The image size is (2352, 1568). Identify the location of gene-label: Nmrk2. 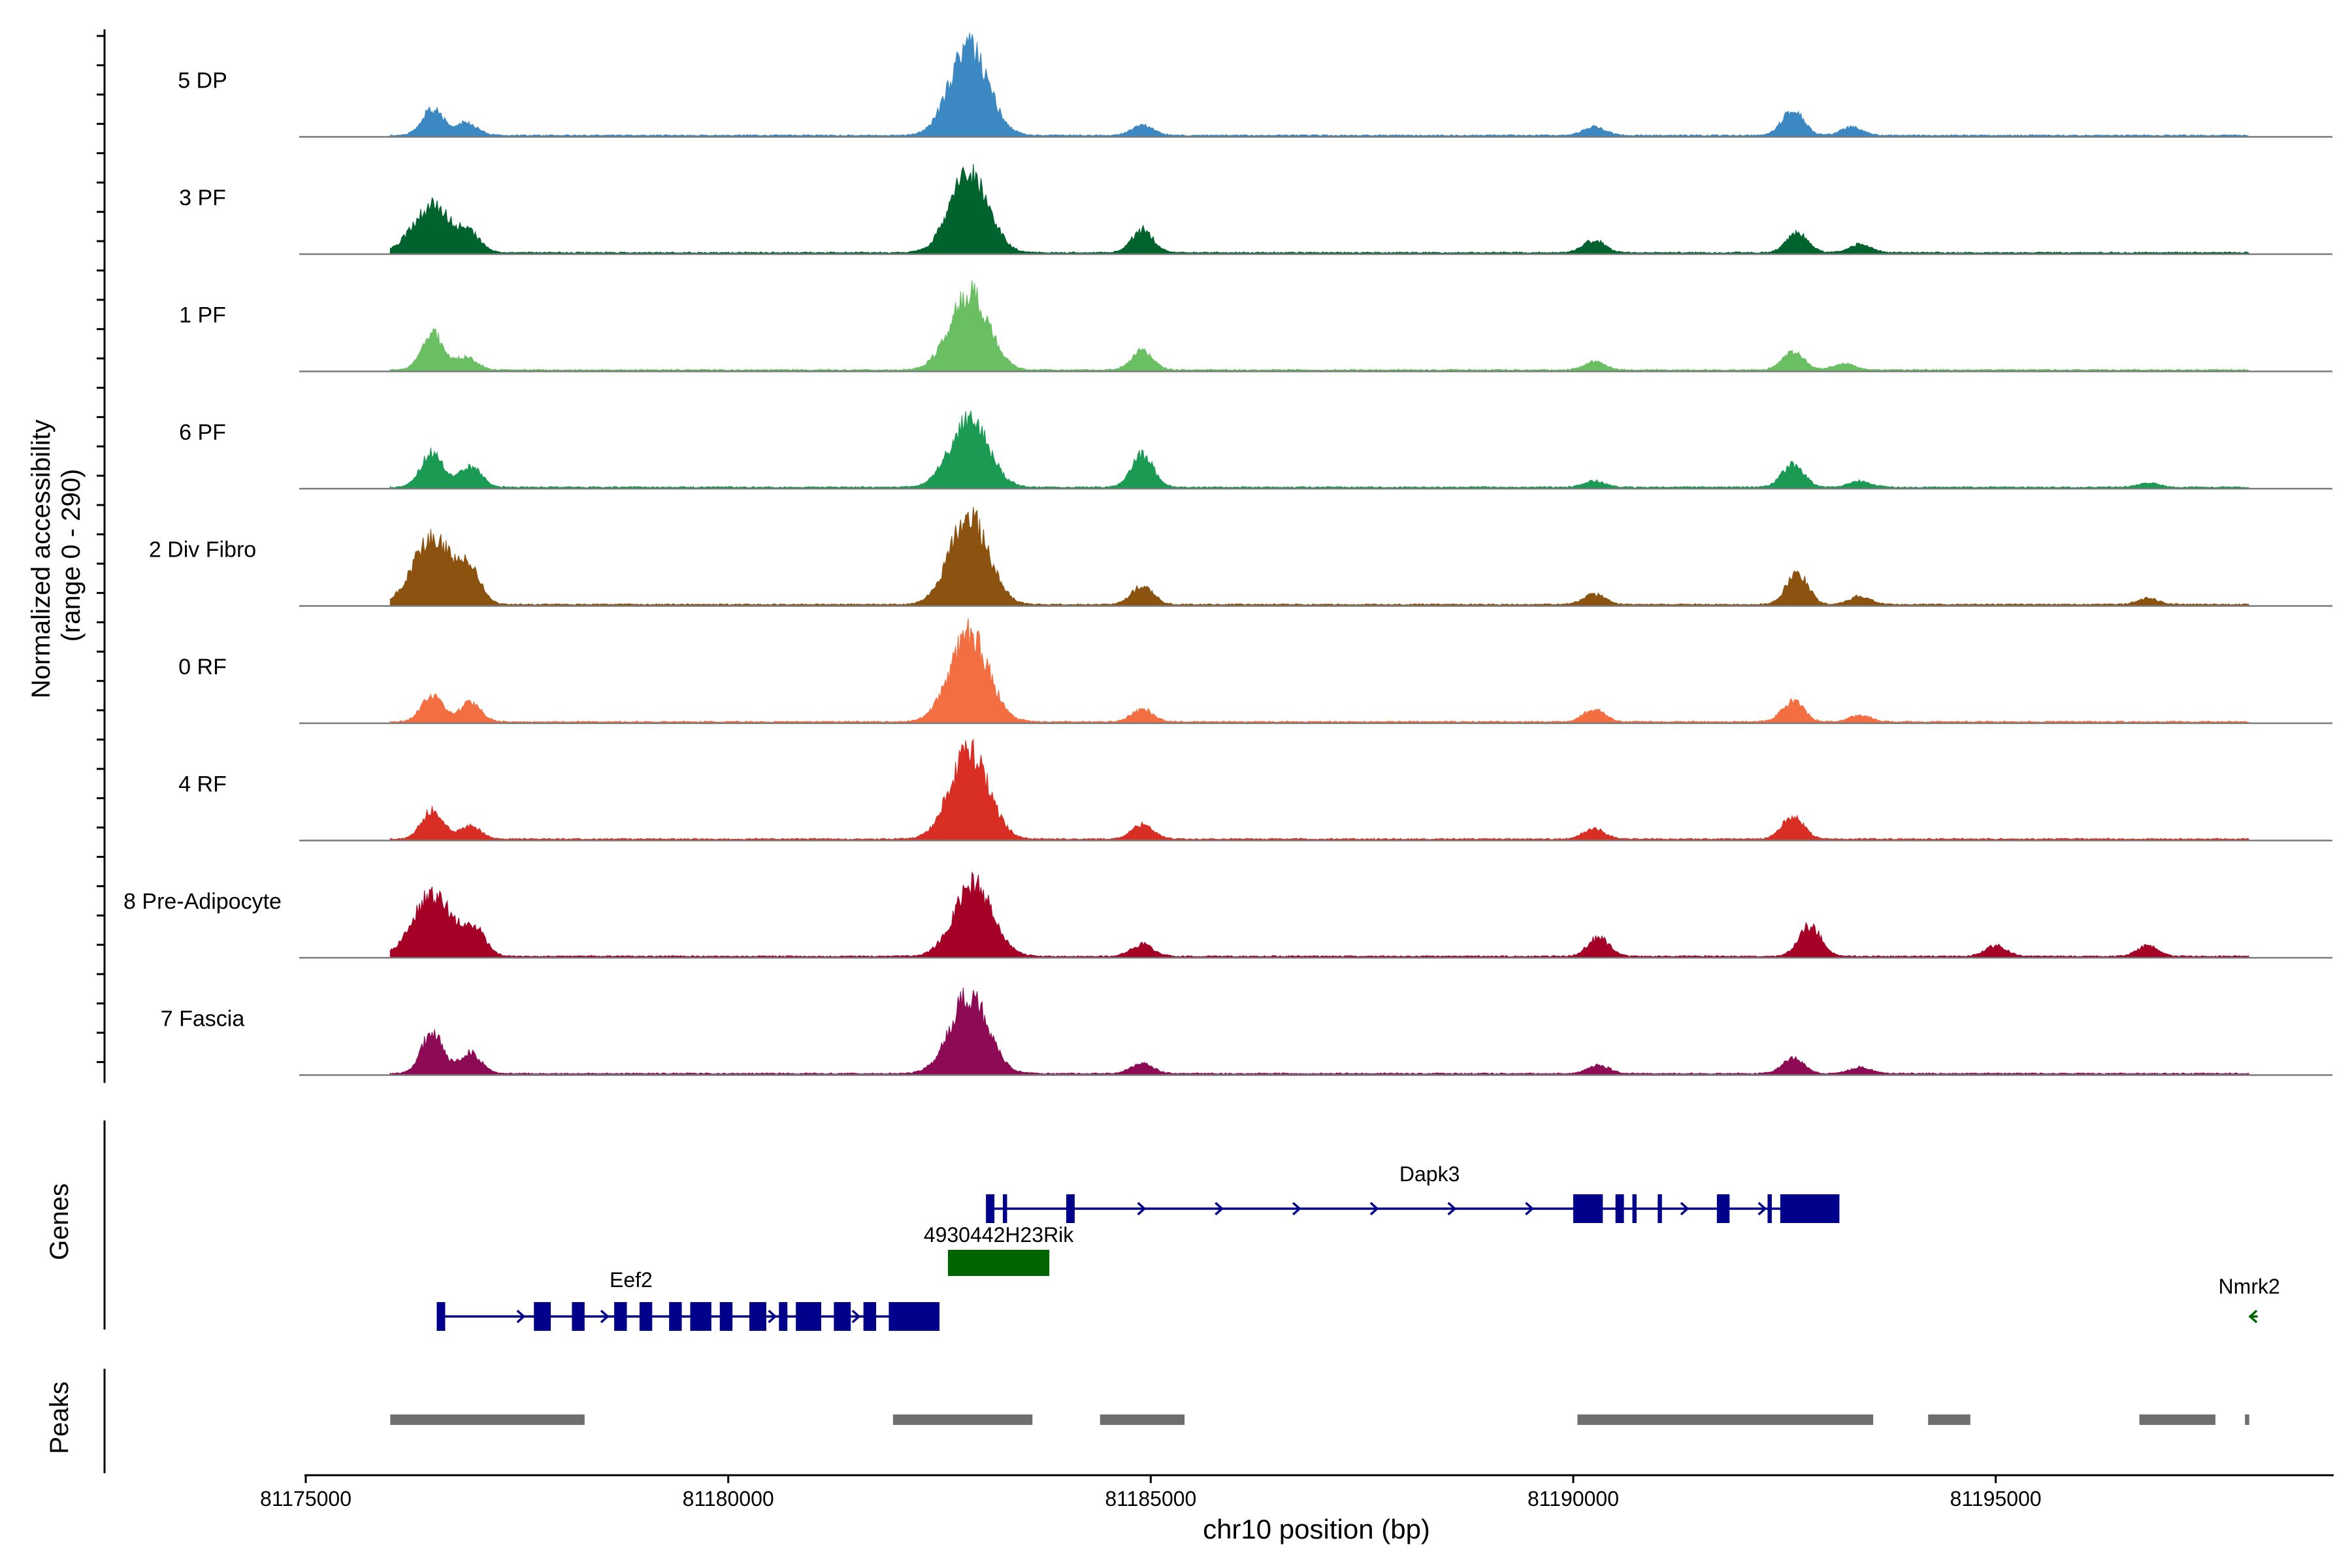
(2249, 1286).